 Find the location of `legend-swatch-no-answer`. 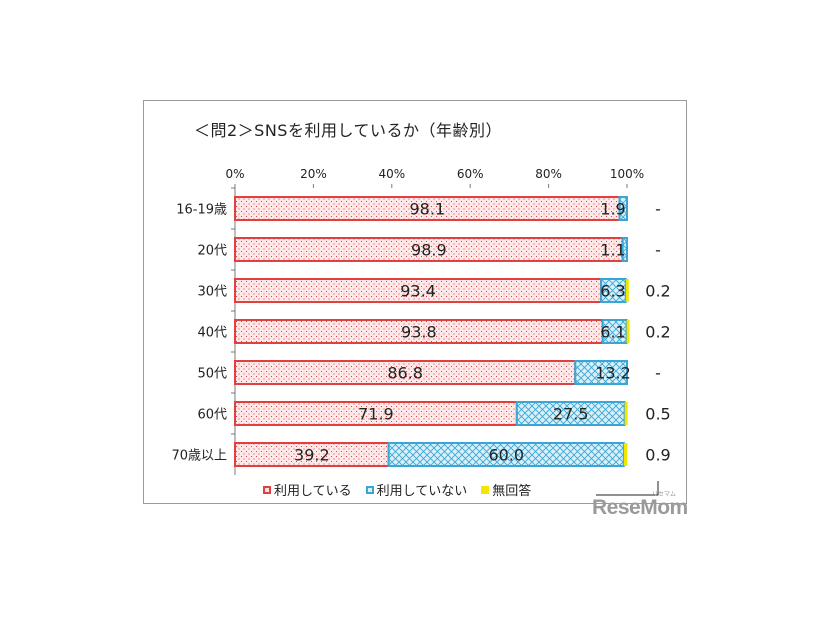

legend-swatch-no-answer is located at coordinates (485, 489).